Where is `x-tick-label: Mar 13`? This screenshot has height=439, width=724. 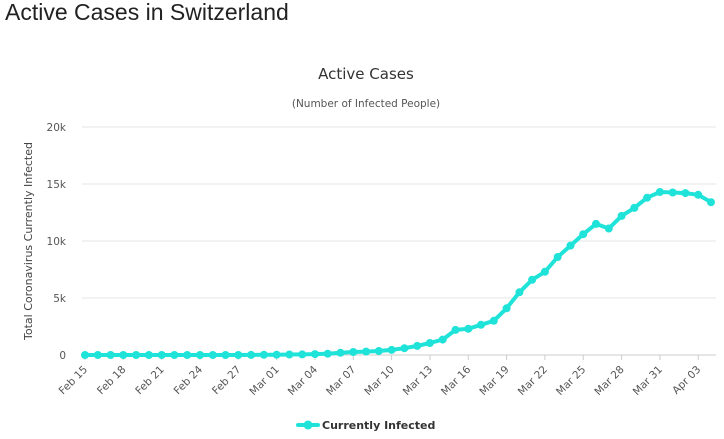
x-tick-label: Mar 13 is located at coordinates (418, 381).